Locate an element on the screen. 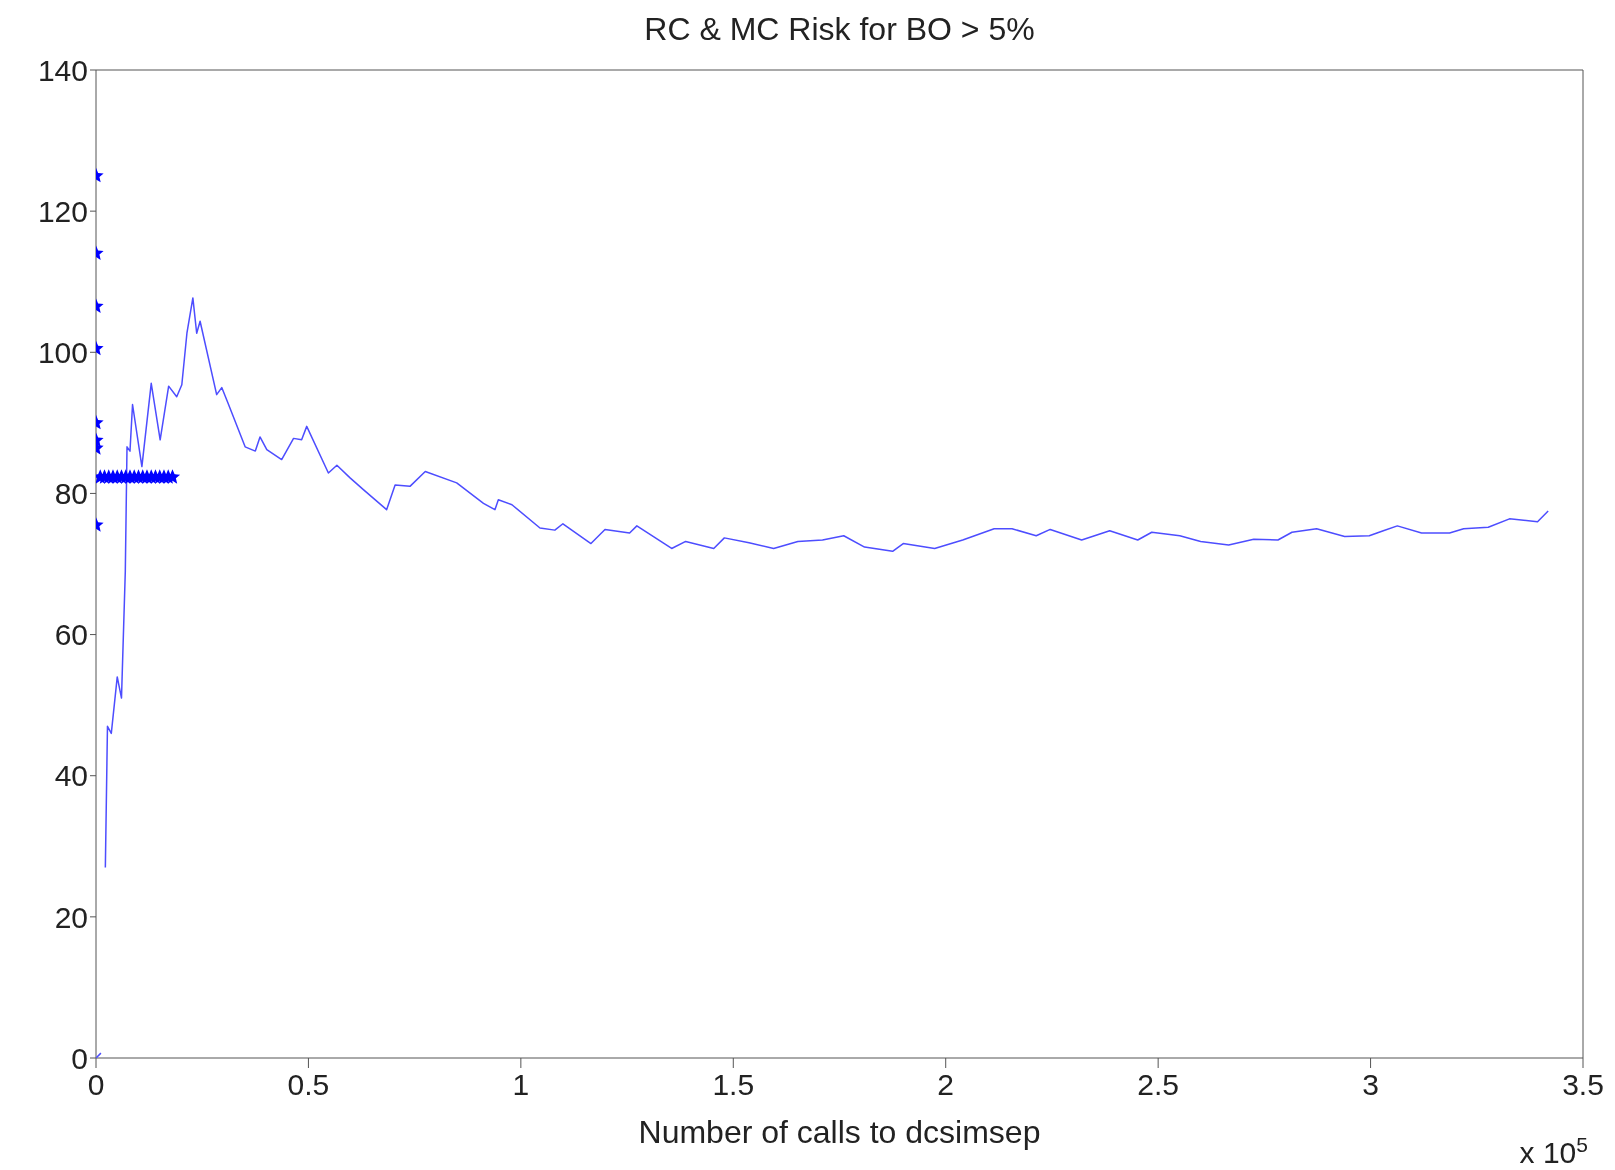 The height and width of the screenshot is (1170, 1615). y-tick-label: 120 is located at coordinates (62, 211).